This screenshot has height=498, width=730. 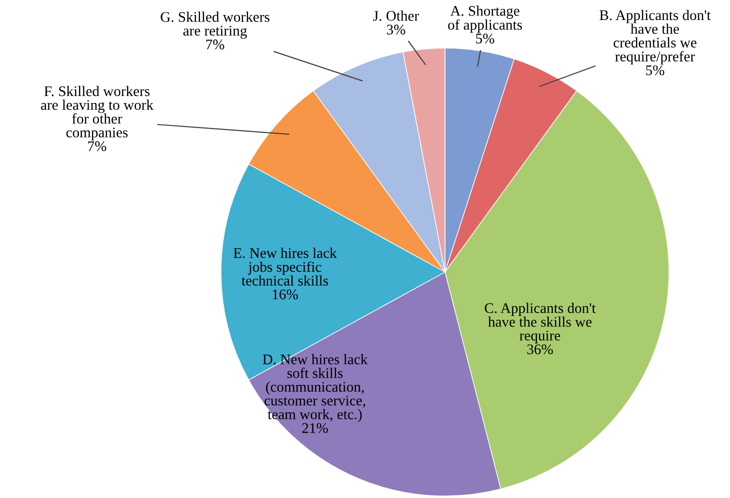 What do you see at coordinates (540, 349) in the screenshot?
I see `data-label: 36%` at bounding box center [540, 349].